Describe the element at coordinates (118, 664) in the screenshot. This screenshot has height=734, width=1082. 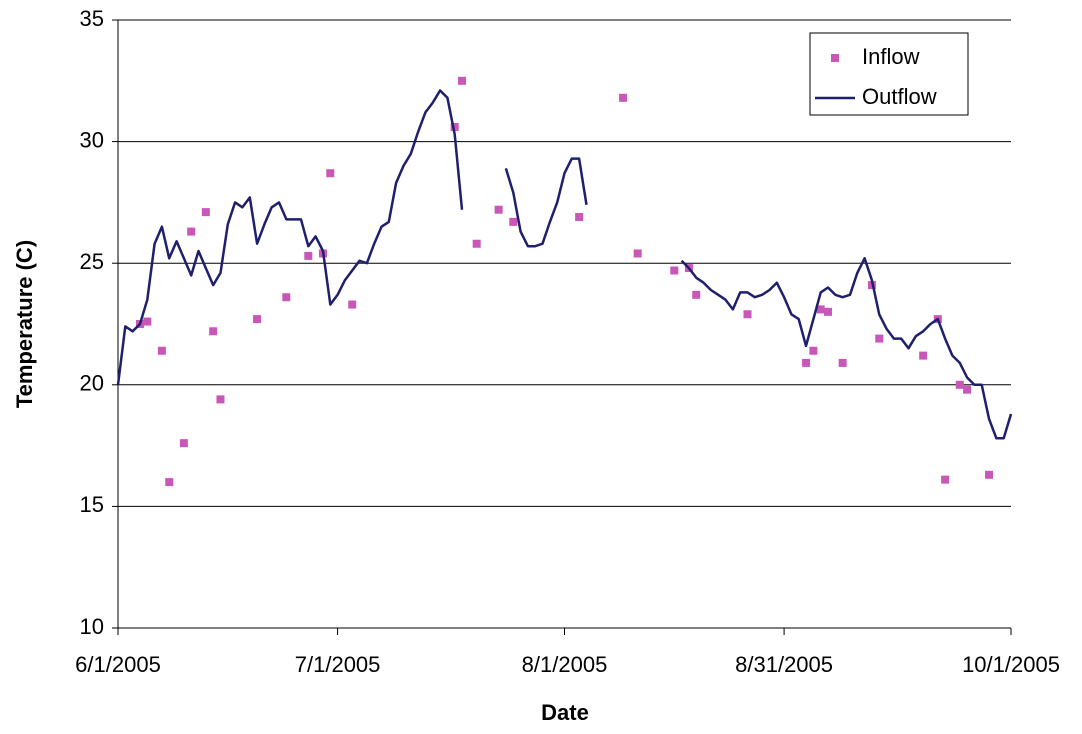
I see `x-tick-label: 6/1/2005` at that location.